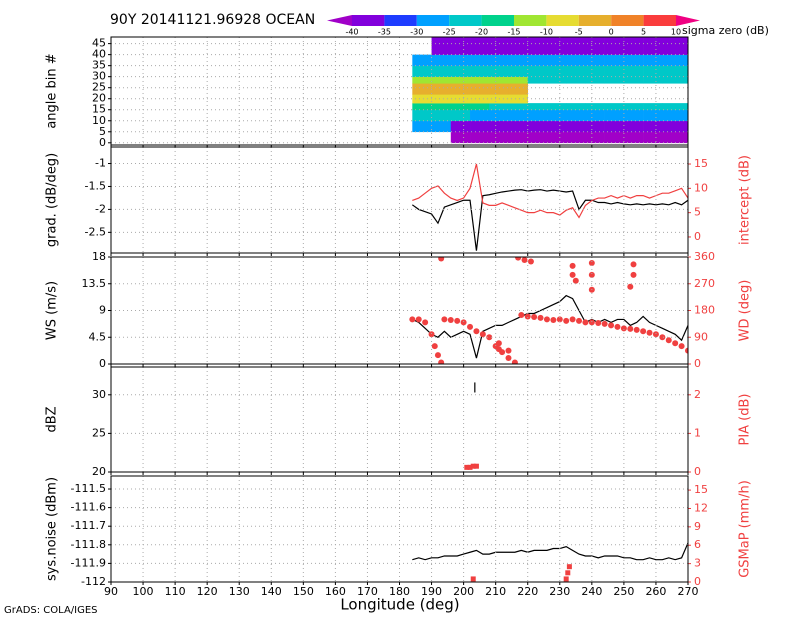 This screenshot has width=800, height=618. Describe the element at coordinates (527, 591) in the screenshot. I see `x-tick-label: 220` at that location.